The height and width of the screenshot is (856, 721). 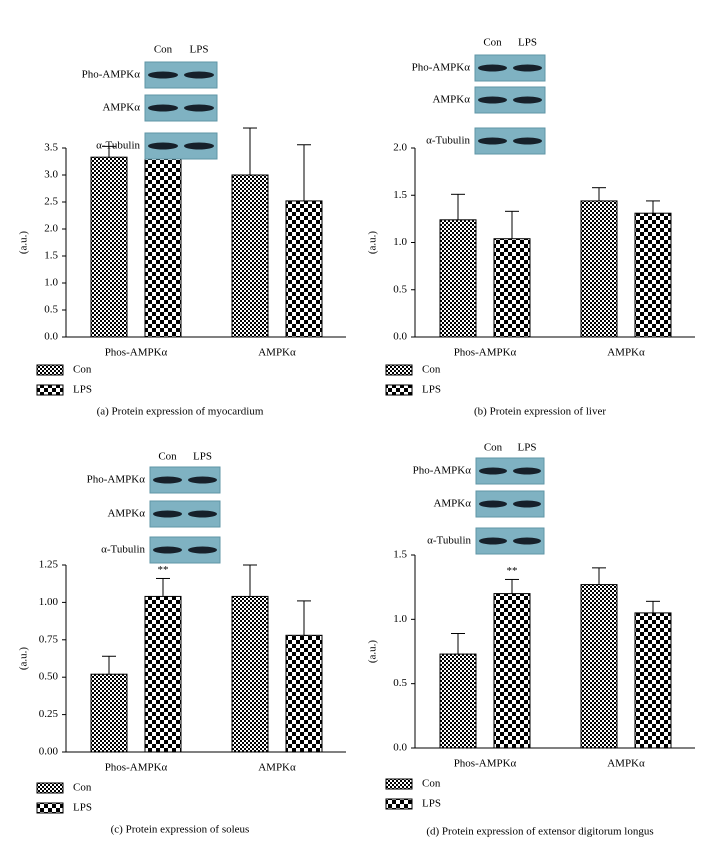 I want to click on y-tick-label: 2.0, so click(x=51, y=229).